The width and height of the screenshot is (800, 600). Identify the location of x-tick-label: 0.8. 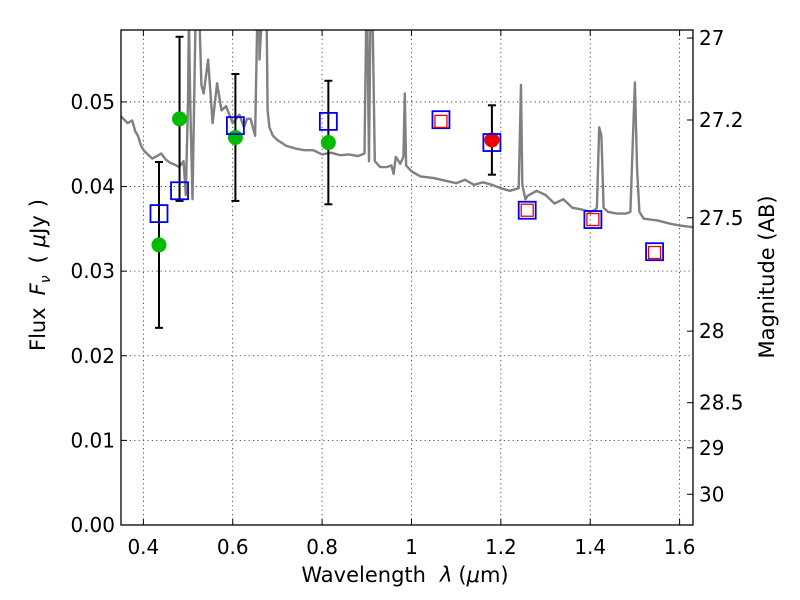
(322, 547).